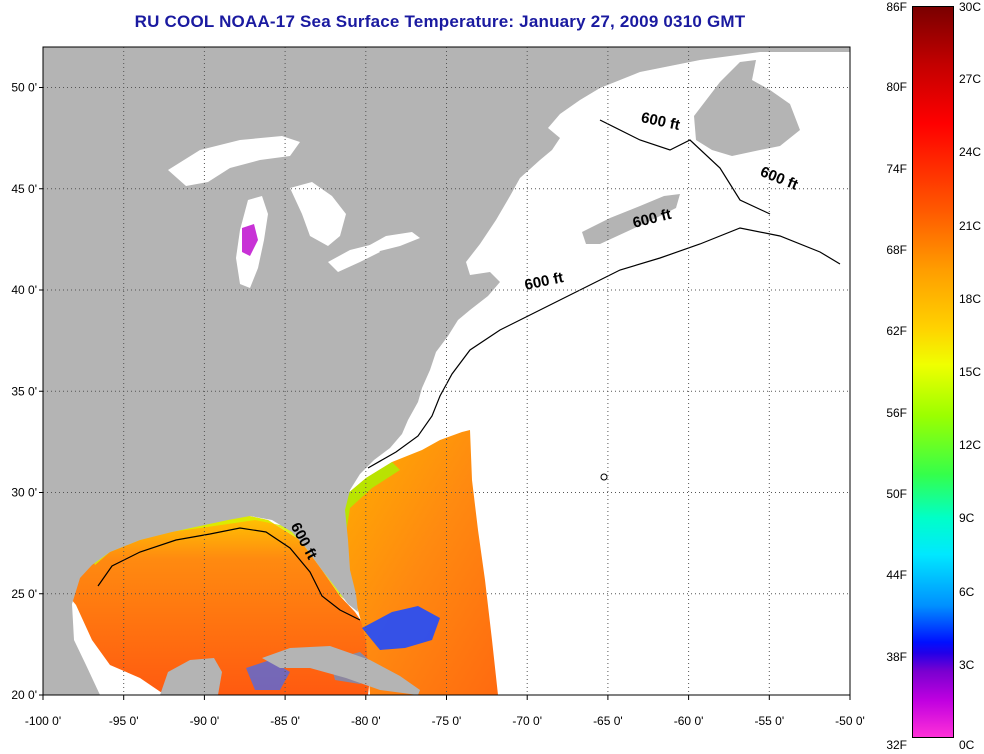 This screenshot has height=754, width=984. I want to click on colorbar-label-c: 12C, so click(970, 445).